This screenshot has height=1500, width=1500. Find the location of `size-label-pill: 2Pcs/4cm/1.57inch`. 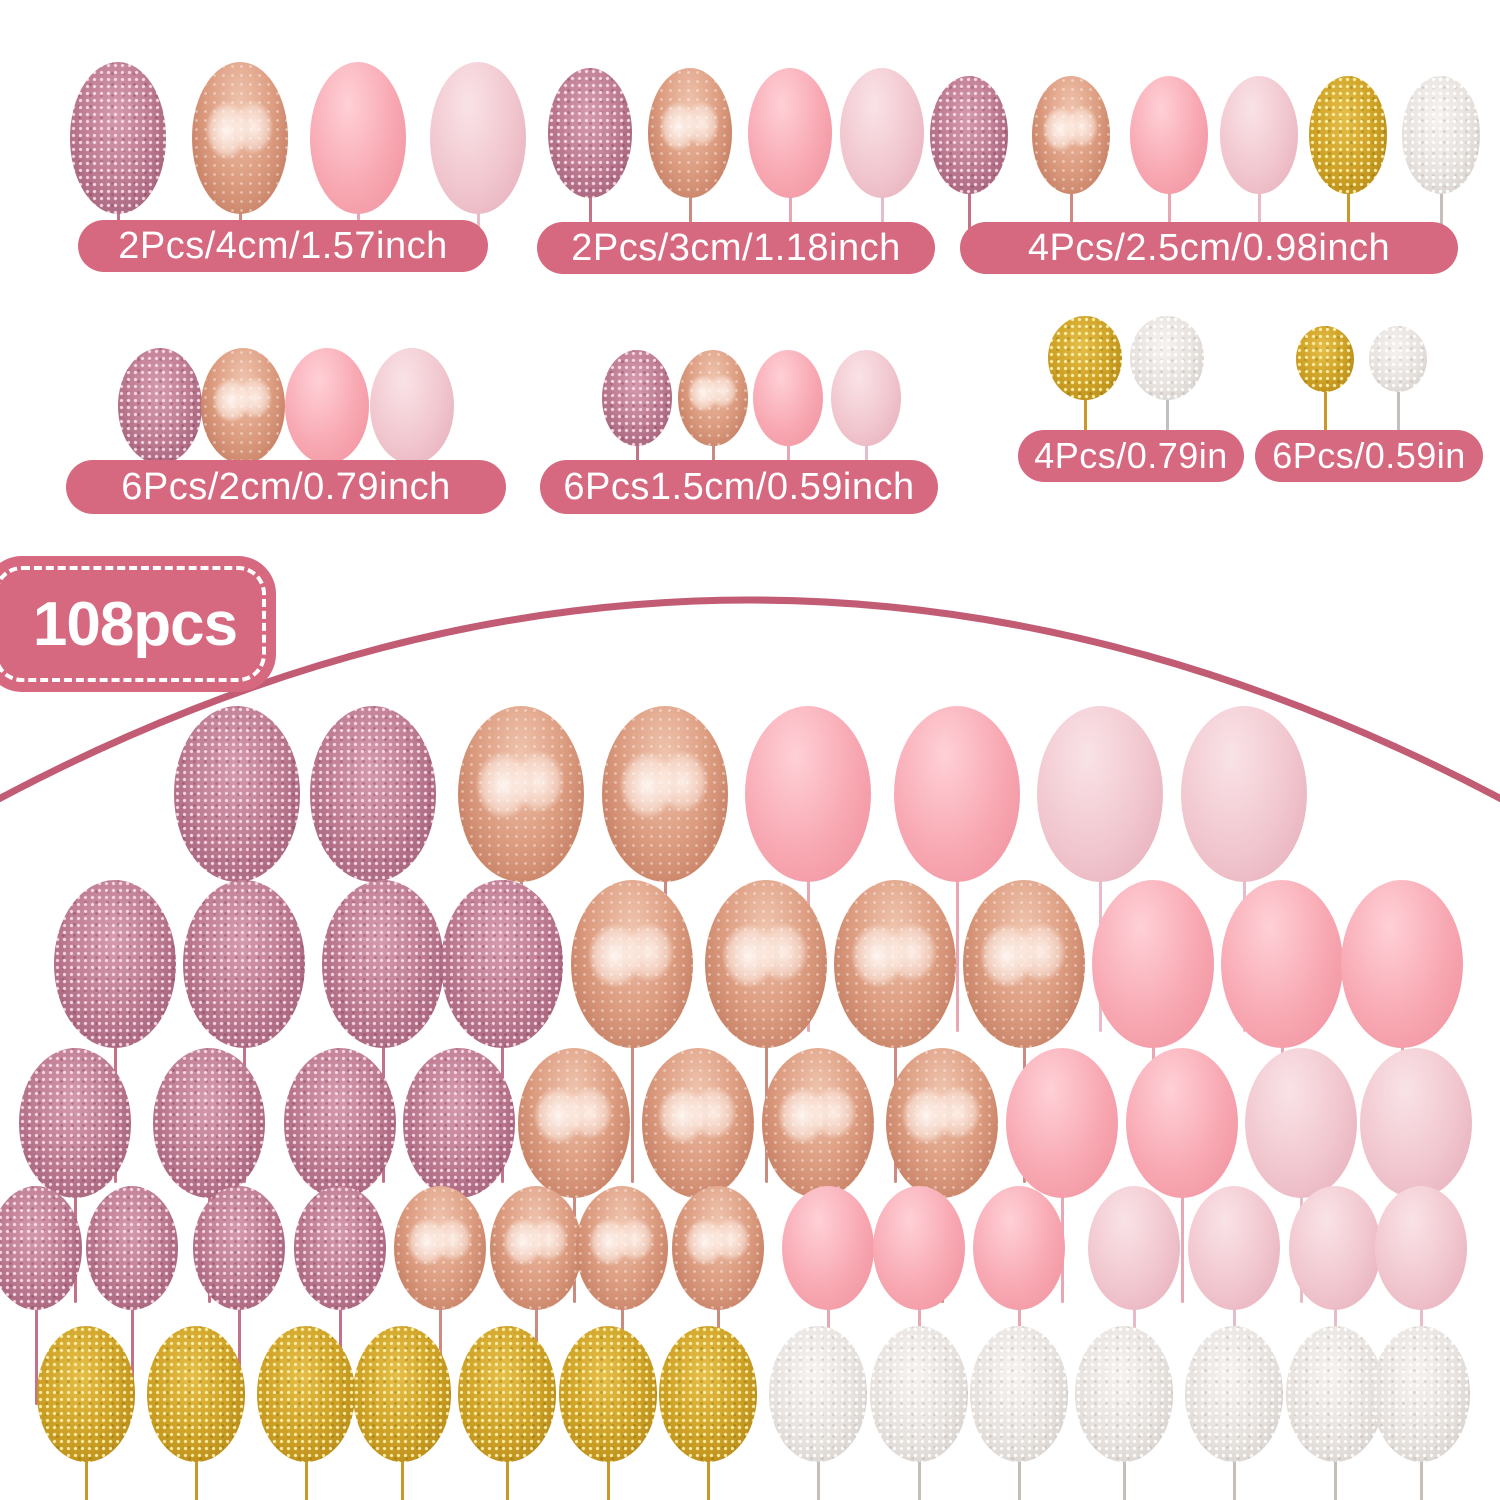

size-label-pill: 2Pcs/4cm/1.57inch is located at coordinates (283, 246).